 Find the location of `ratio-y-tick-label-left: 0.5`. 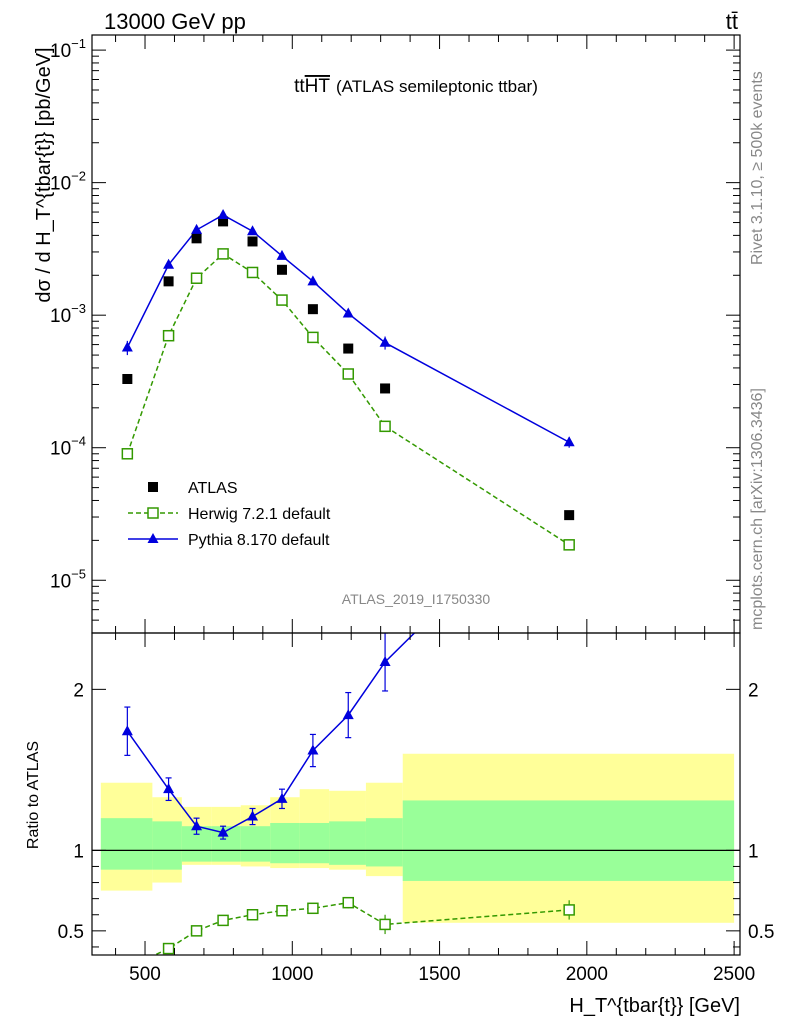

ratio-y-tick-label-left: 0.5 is located at coordinates (71, 932).